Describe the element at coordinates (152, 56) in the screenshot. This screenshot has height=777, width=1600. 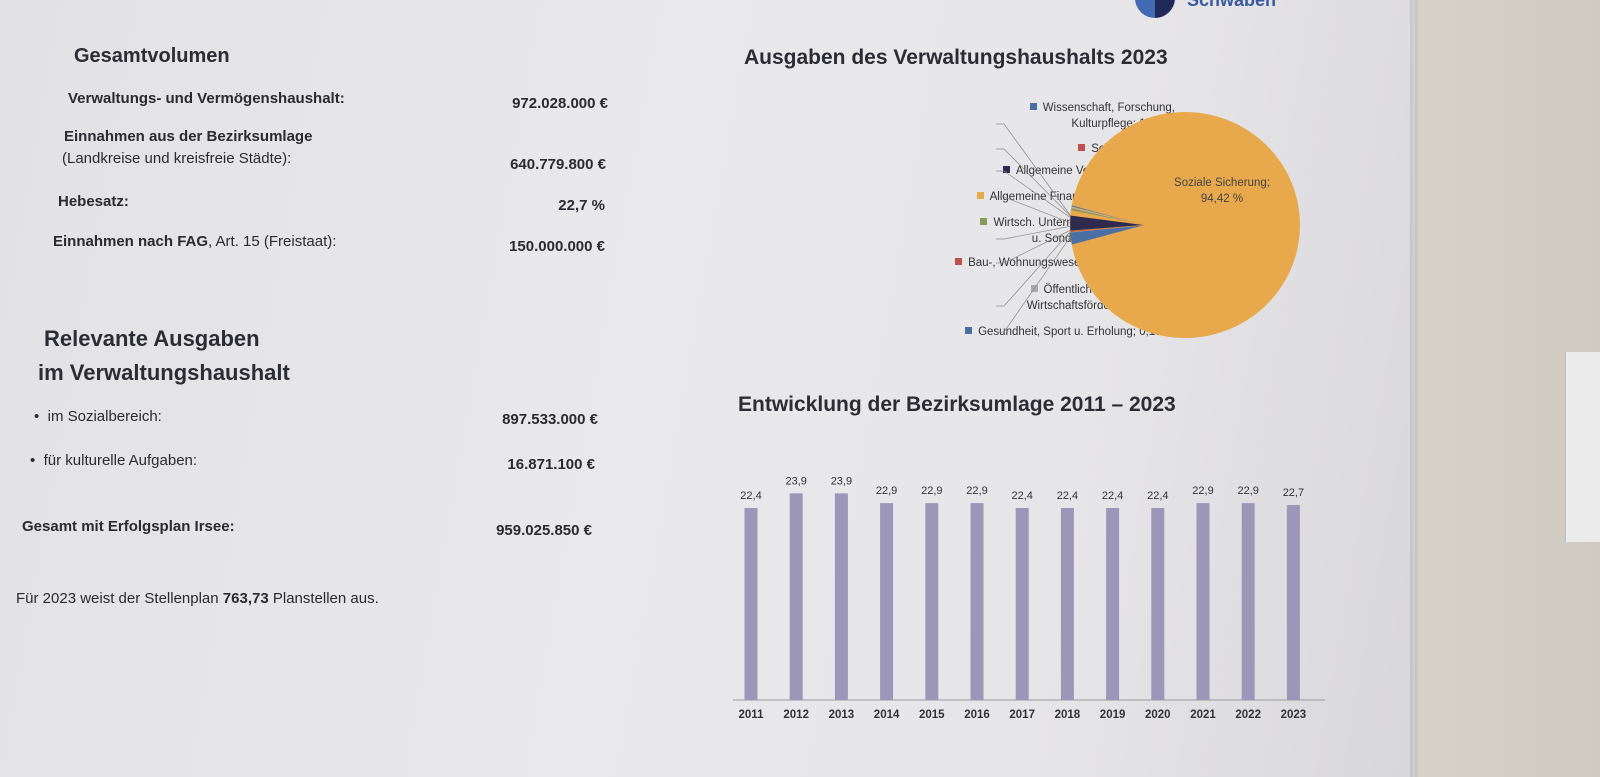
I see `gesamtvolumen-heading: Gesamtvolumen` at that location.